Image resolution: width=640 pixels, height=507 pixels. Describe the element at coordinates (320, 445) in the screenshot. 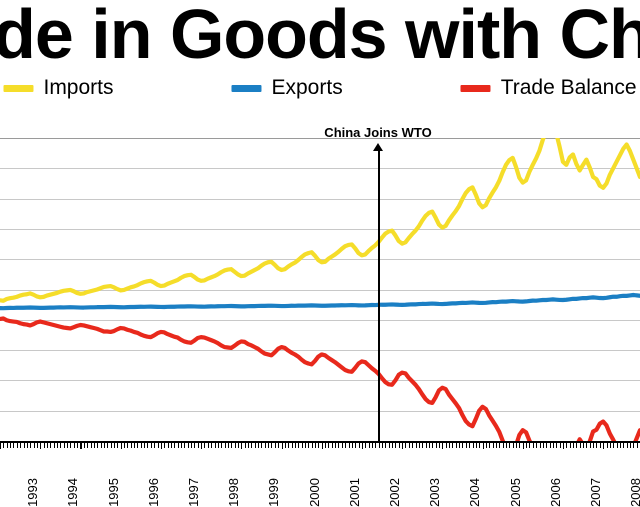

I see `x-axis-ticks` at that location.